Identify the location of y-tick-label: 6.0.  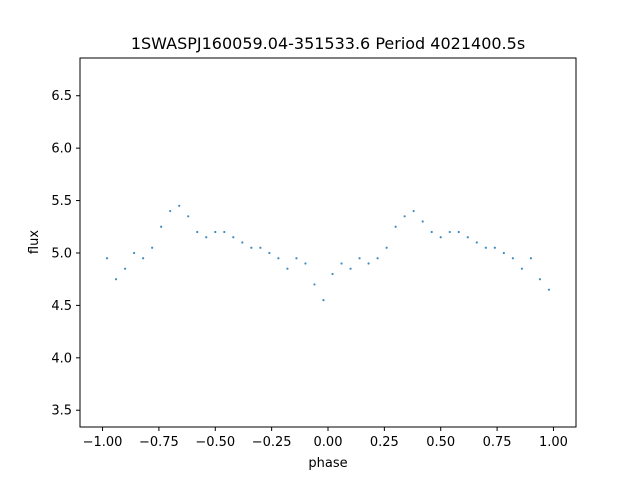
(61, 149).